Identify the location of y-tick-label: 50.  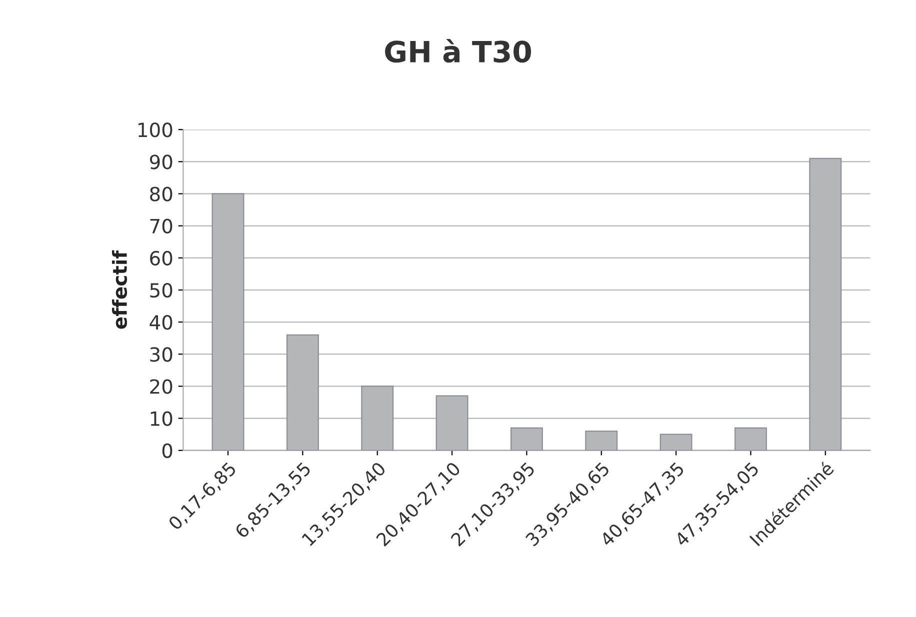
(161, 290).